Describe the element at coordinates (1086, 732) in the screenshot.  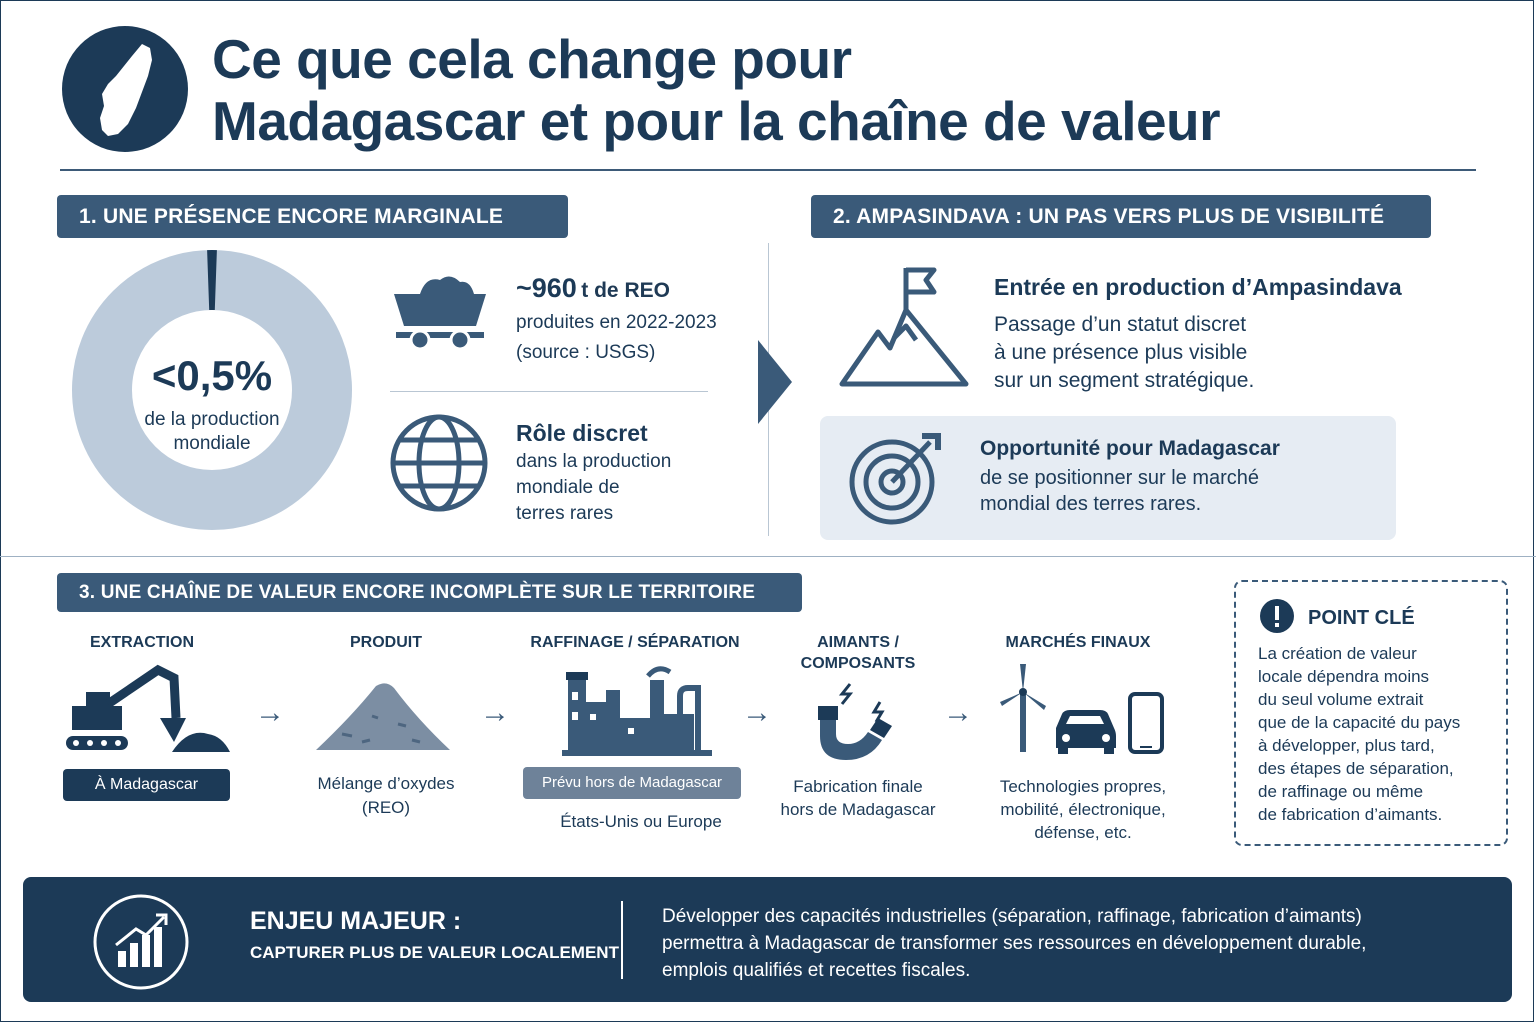
I see `car-icon` at that location.